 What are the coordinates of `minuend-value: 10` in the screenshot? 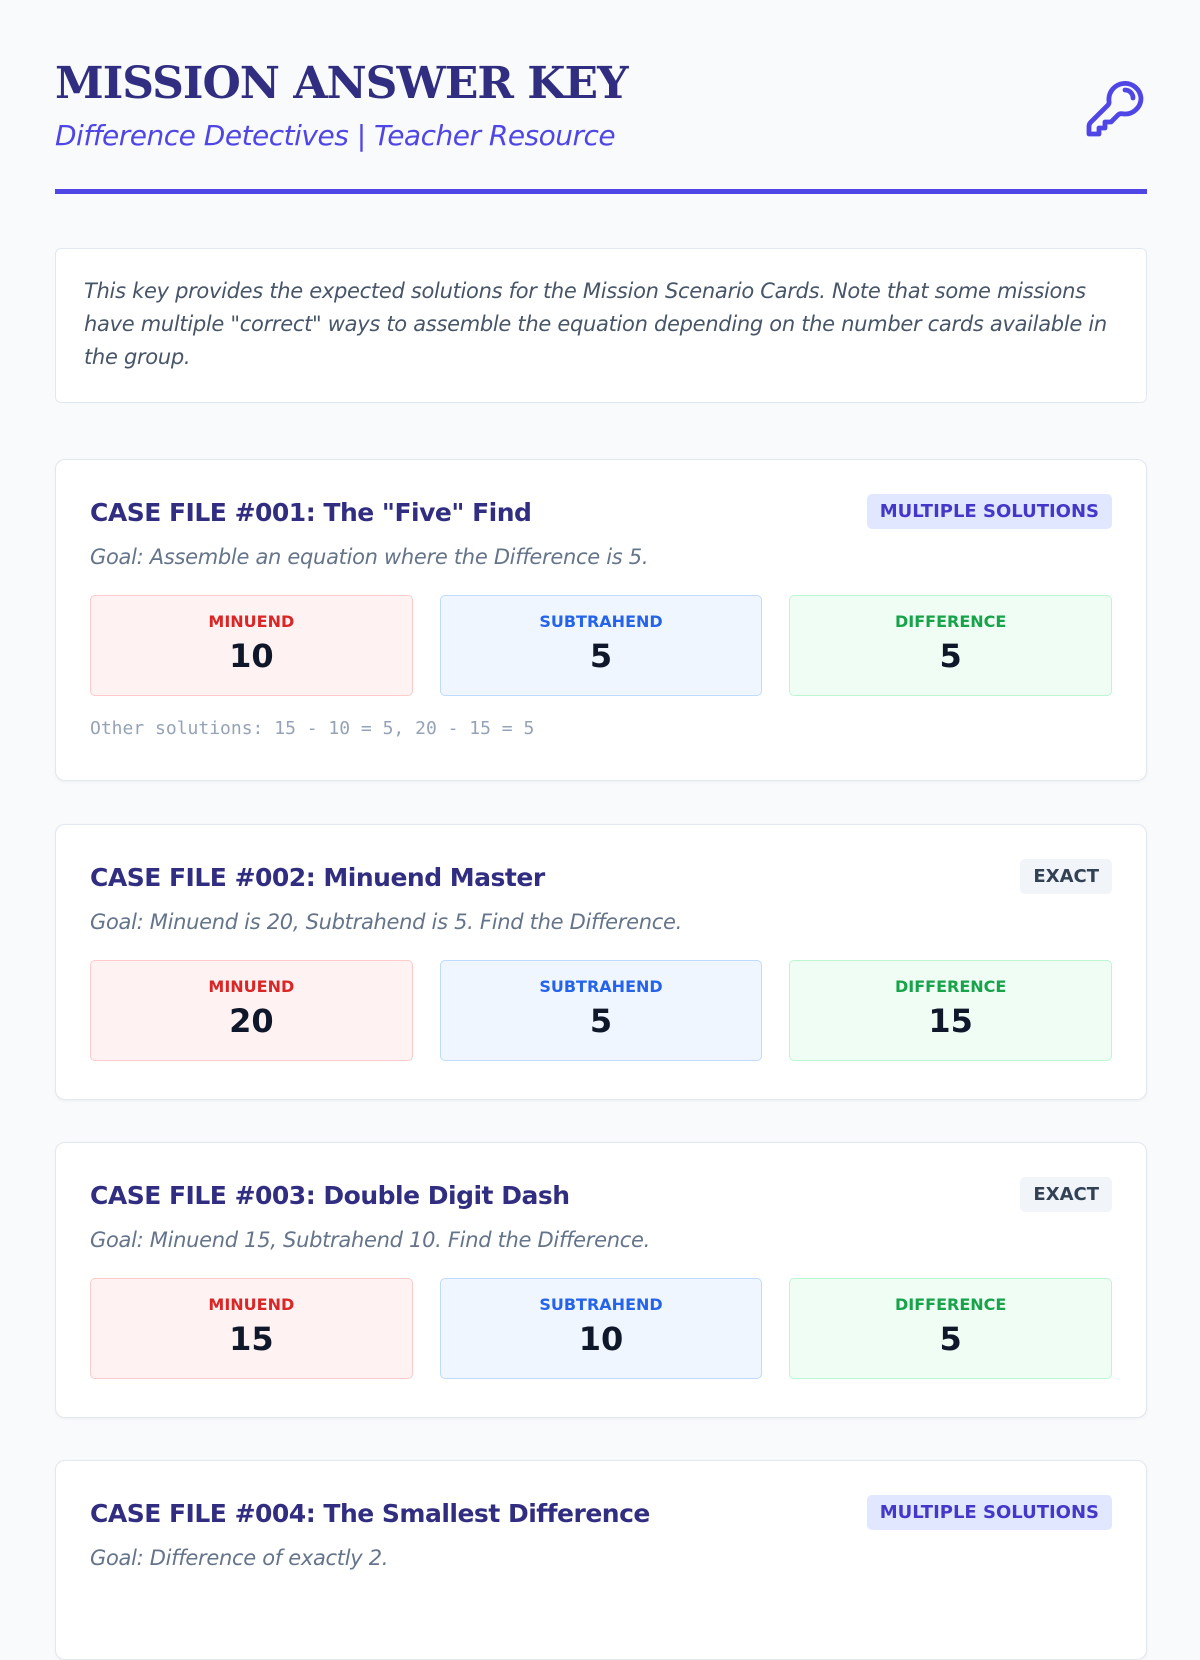 It's located at (251, 656).